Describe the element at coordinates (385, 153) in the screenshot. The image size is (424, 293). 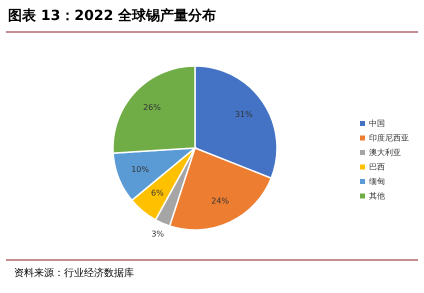
I see `legend-label: 澳大利亚` at that location.